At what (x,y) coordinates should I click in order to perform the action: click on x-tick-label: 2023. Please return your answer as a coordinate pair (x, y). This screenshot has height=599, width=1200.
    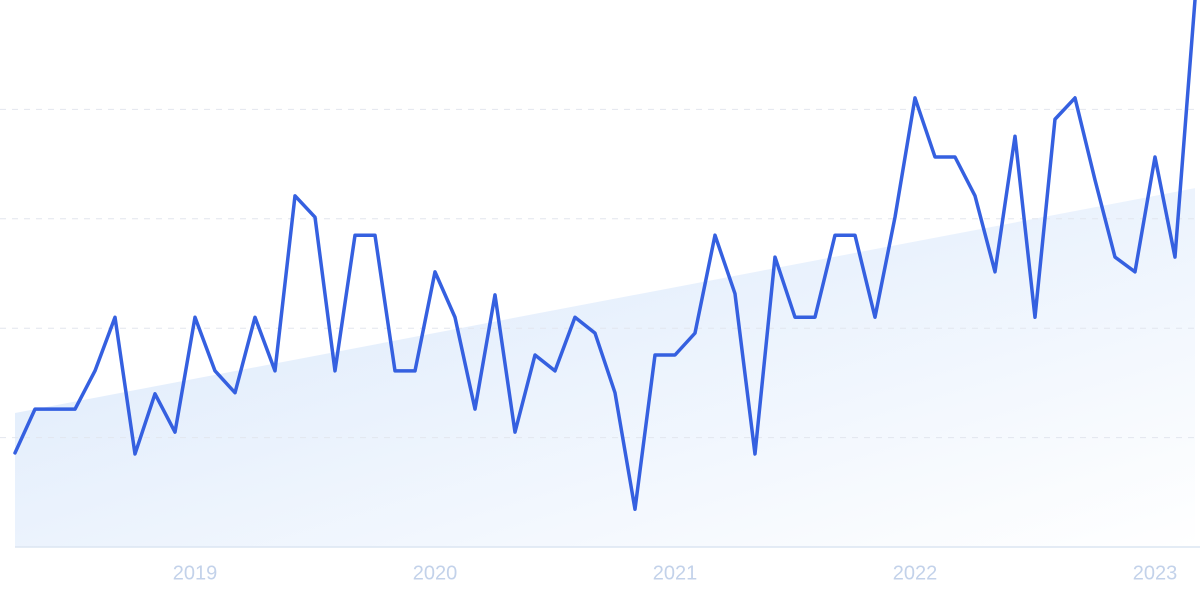
    Looking at the image, I should click on (1155, 573).